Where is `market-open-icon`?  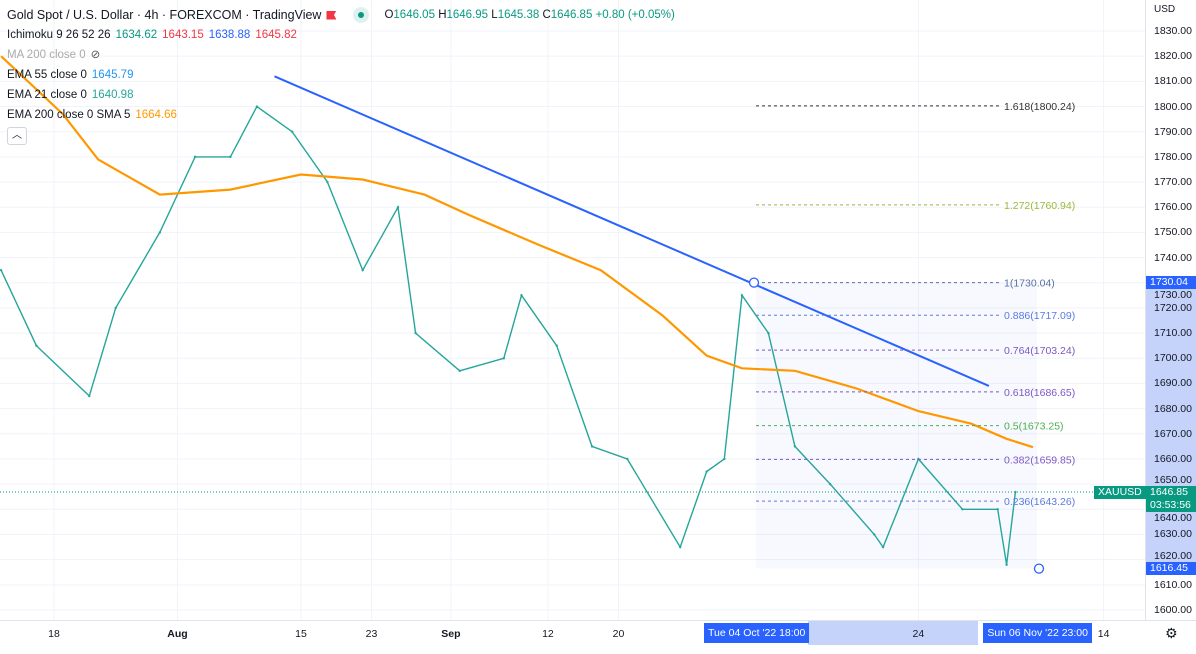 market-open-icon is located at coordinates (361, 15).